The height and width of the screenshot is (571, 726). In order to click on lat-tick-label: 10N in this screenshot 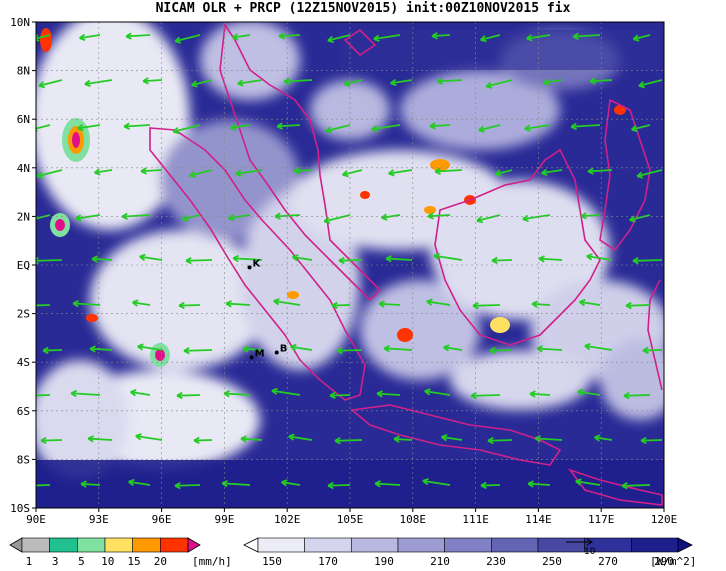, I will do `click(20, 22)`.